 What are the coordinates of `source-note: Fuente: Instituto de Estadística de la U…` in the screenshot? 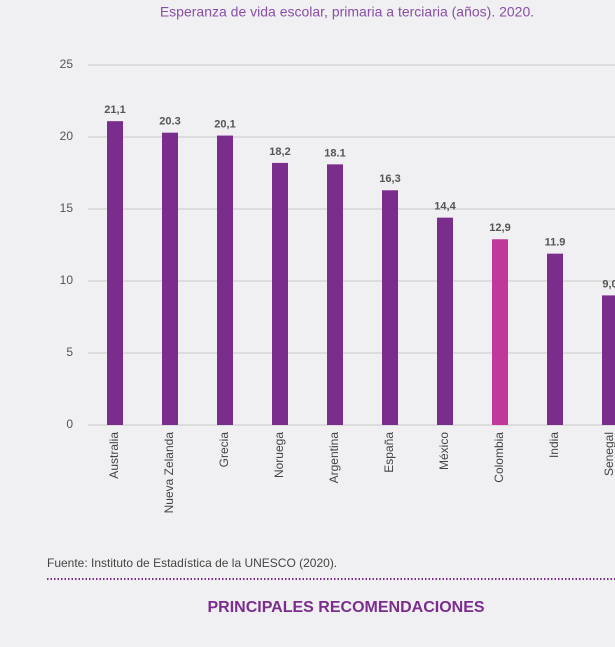 It's located at (192, 563).